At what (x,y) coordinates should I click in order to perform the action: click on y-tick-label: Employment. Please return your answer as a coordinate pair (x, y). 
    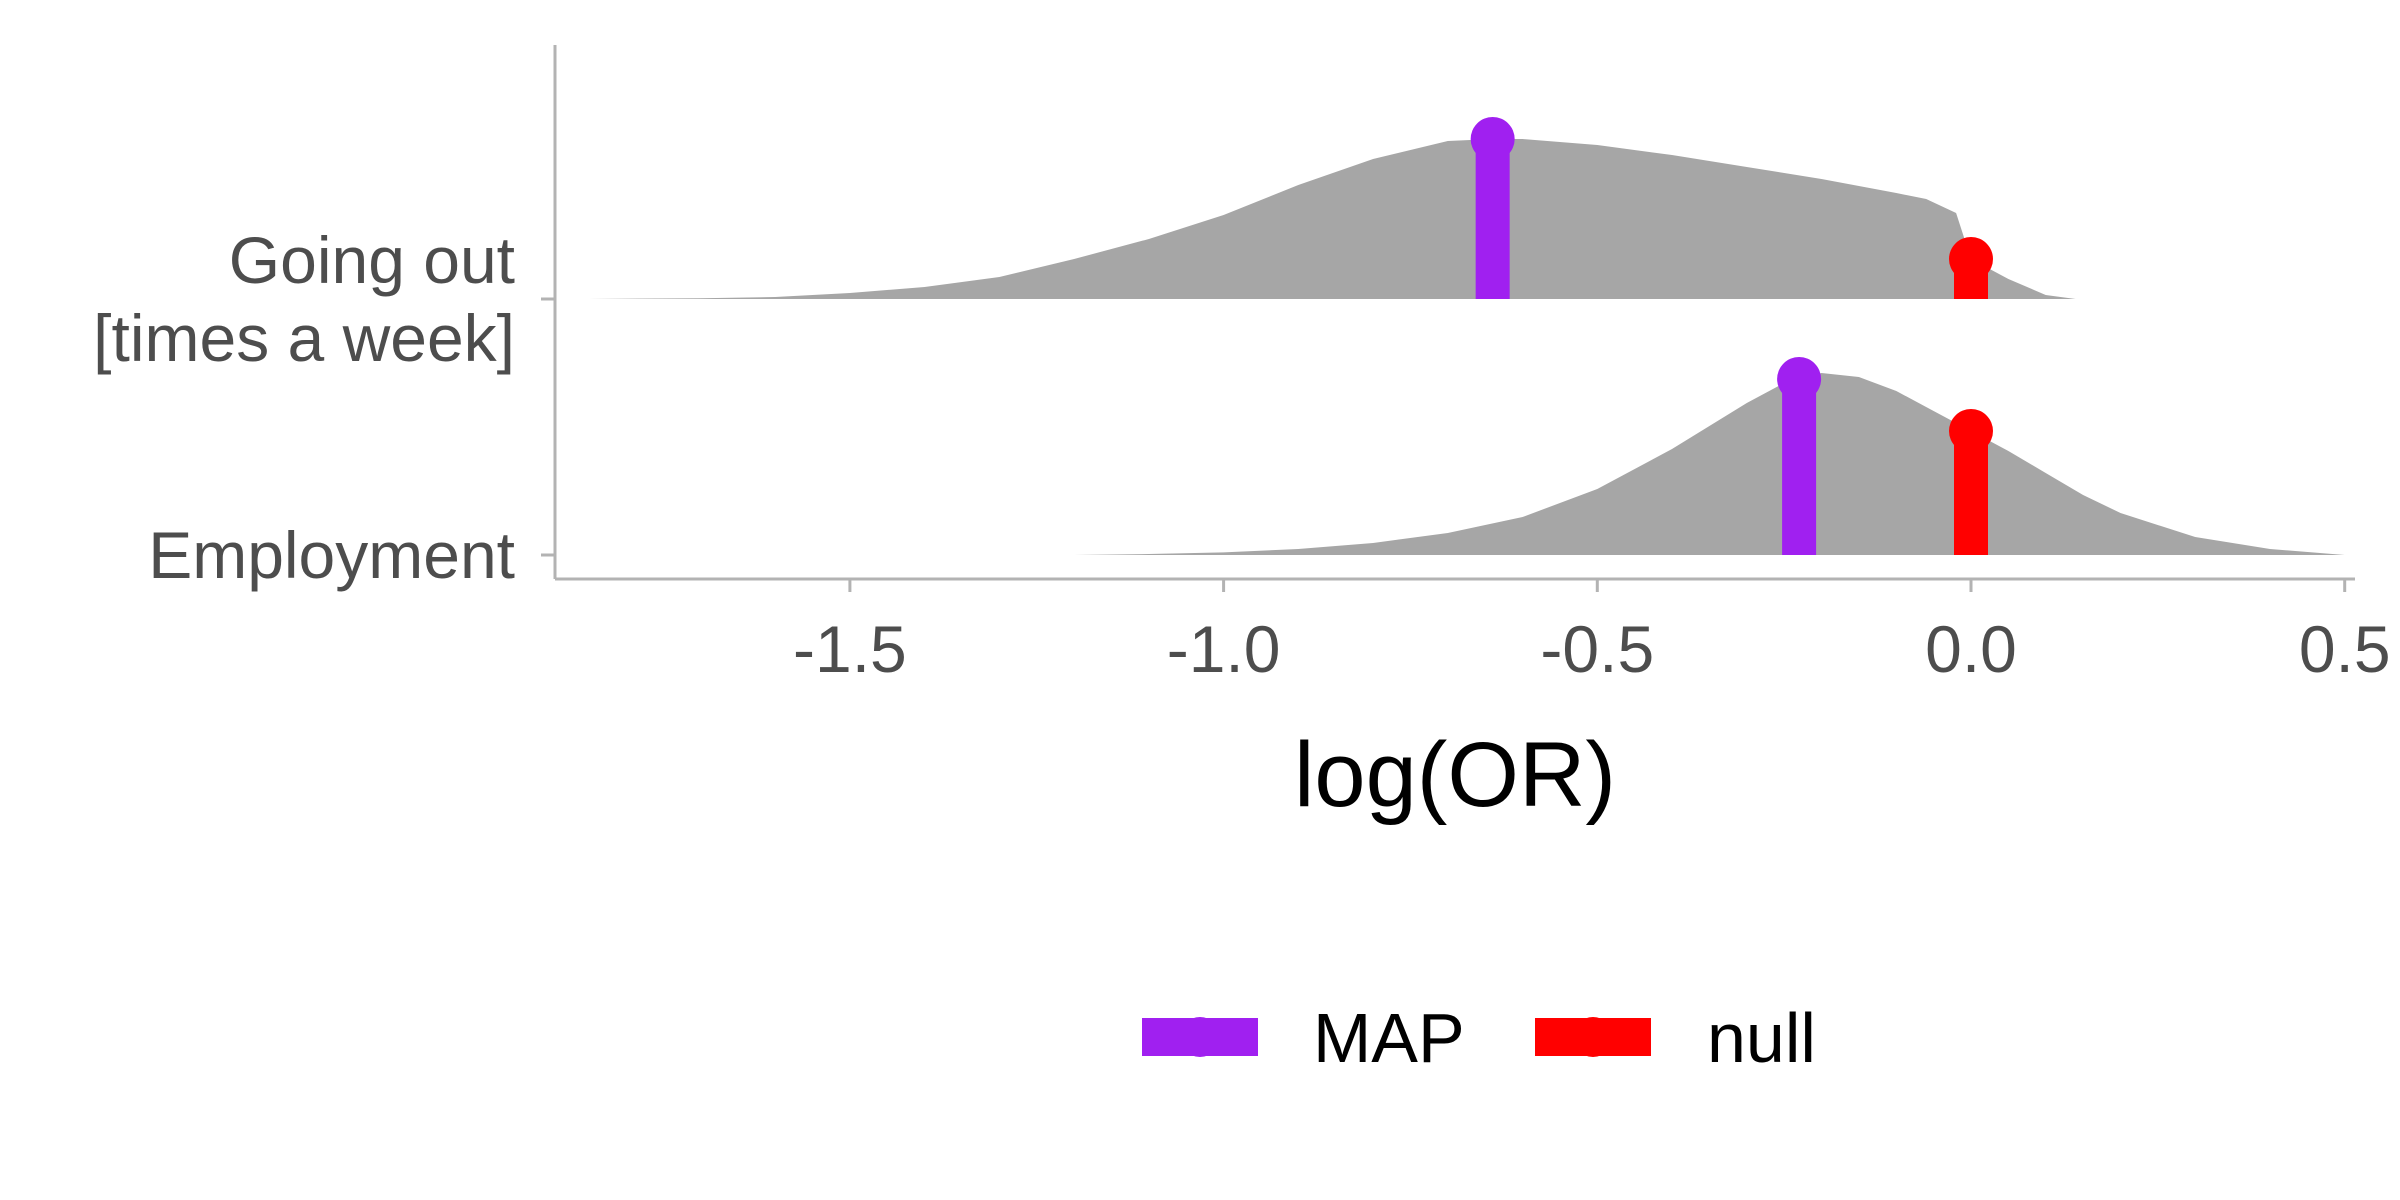
    Looking at the image, I should click on (331, 555).